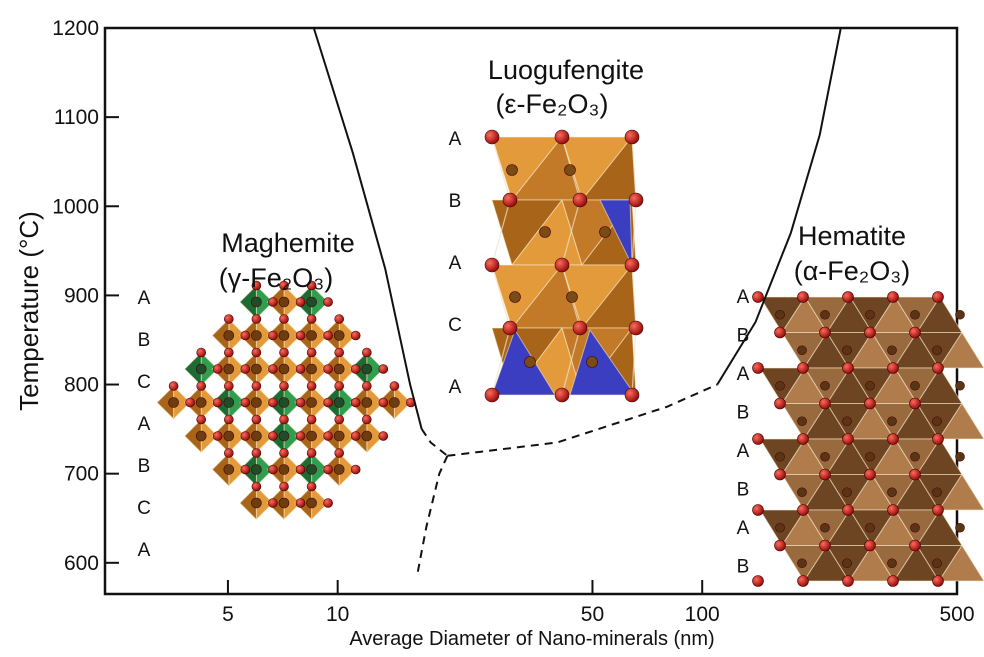  I want to click on x-tick-label: 500, so click(956, 614).